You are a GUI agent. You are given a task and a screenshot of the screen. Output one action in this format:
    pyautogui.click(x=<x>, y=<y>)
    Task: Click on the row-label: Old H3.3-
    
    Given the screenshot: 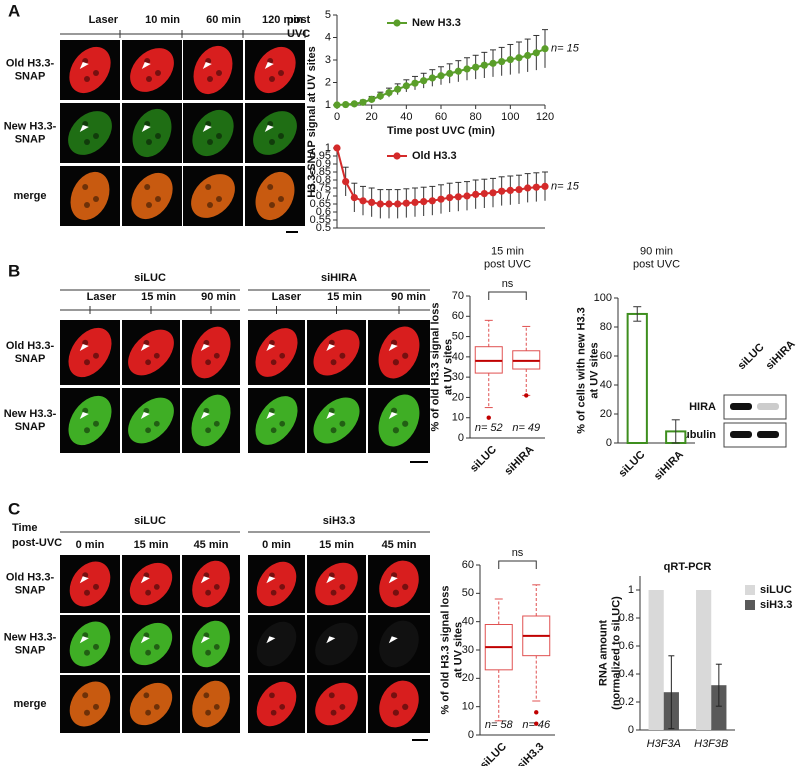 What is the action you would take?
    pyautogui.click(x=30, y=577)
    